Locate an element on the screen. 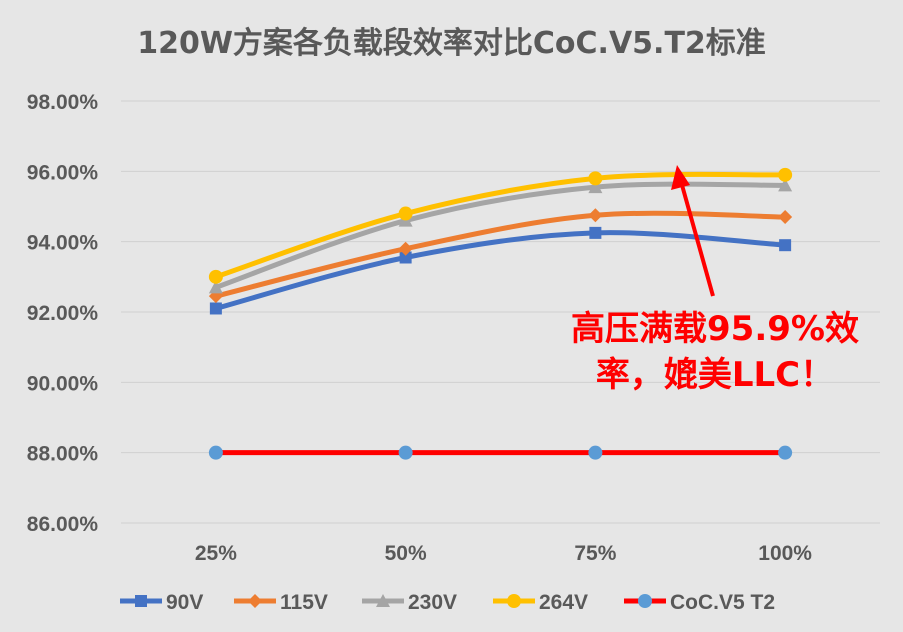  annotation-line-2: 率，媲美LLC！ is located at coordinates (715, 375).